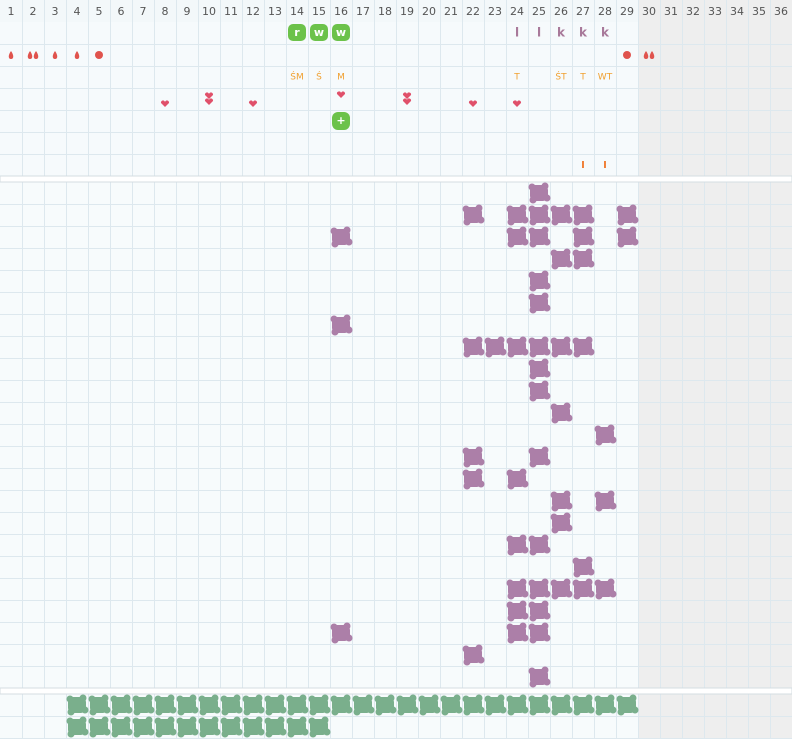 The height and width of the screenshot is (739, 792). What do you see at coordinates (516, 78) in the screenshot?
I see `note: T` at bounding box center [516, 78].